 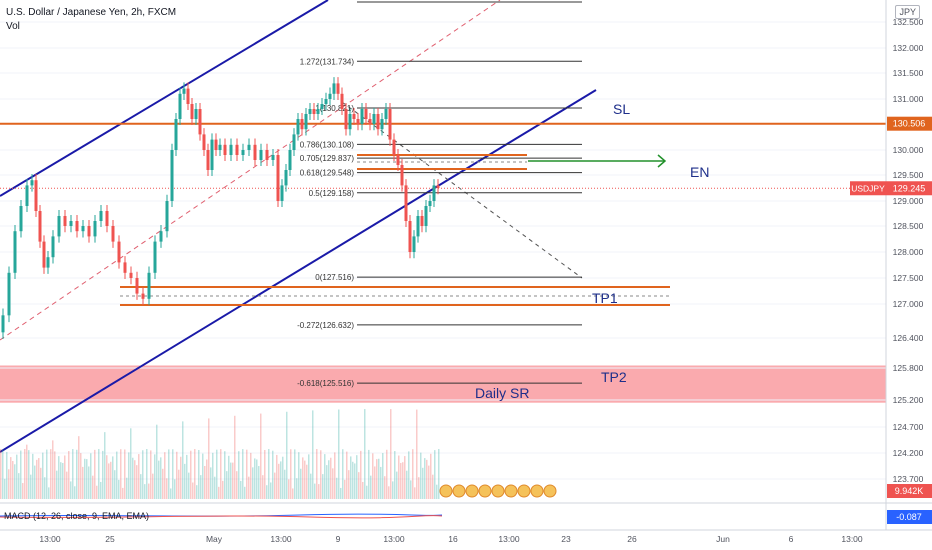 What do you see at coordinates (632, 539) in the screenshot?
I see `x-axis-tick-label: 26` at bounding box center [632, 539].